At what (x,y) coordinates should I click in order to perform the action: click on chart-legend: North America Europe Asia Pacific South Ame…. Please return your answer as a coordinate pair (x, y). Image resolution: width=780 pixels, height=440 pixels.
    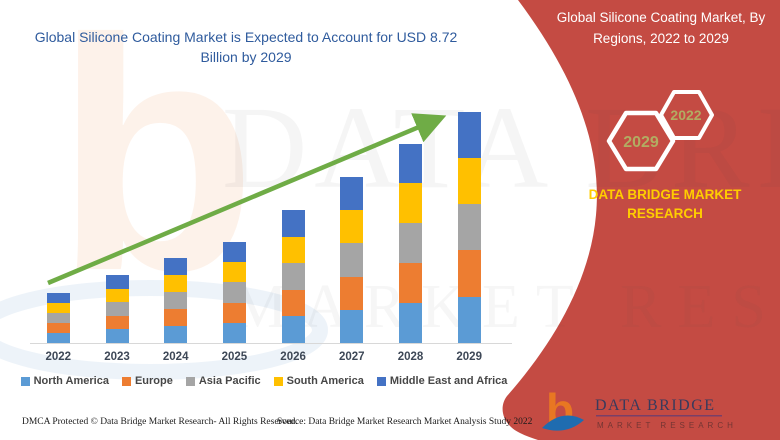
    Looking at the image, I should click on (264, 381).